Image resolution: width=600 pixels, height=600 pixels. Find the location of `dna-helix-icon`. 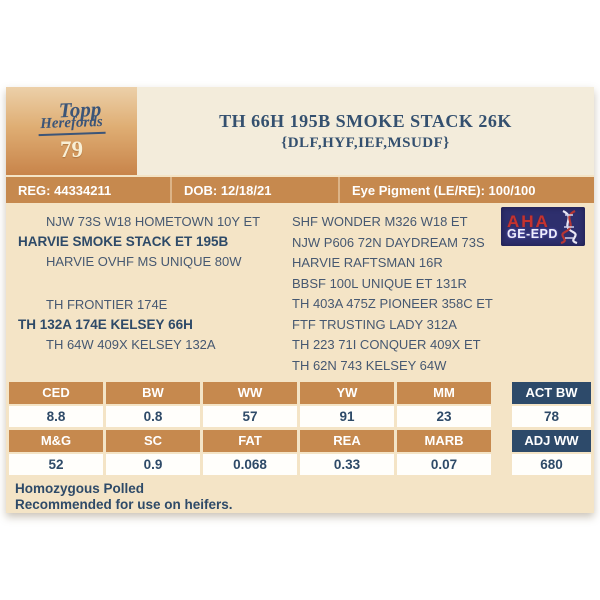

dna-helix-icon is located at coordinates (569, 227).